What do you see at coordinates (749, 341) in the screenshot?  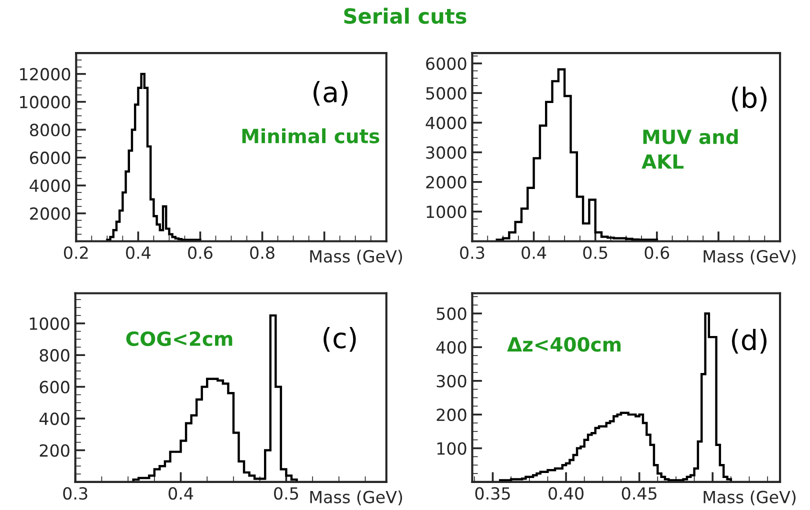 I see `annotation: (d)` at bounding box center [749, 341].